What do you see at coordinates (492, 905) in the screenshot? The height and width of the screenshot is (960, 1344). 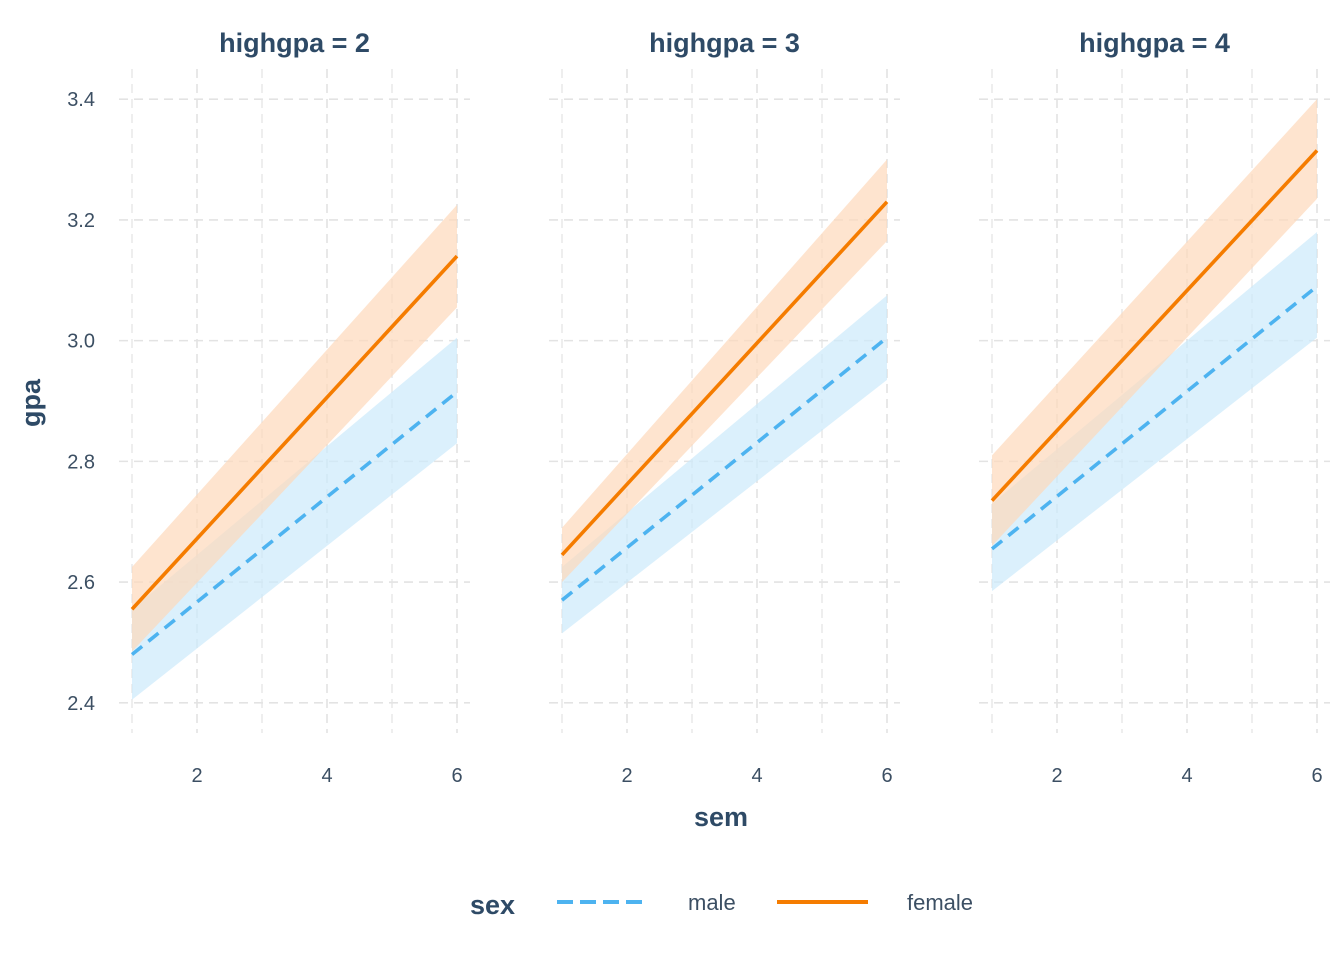 I see `legend-title: sex` at bounding box center [492, 905].